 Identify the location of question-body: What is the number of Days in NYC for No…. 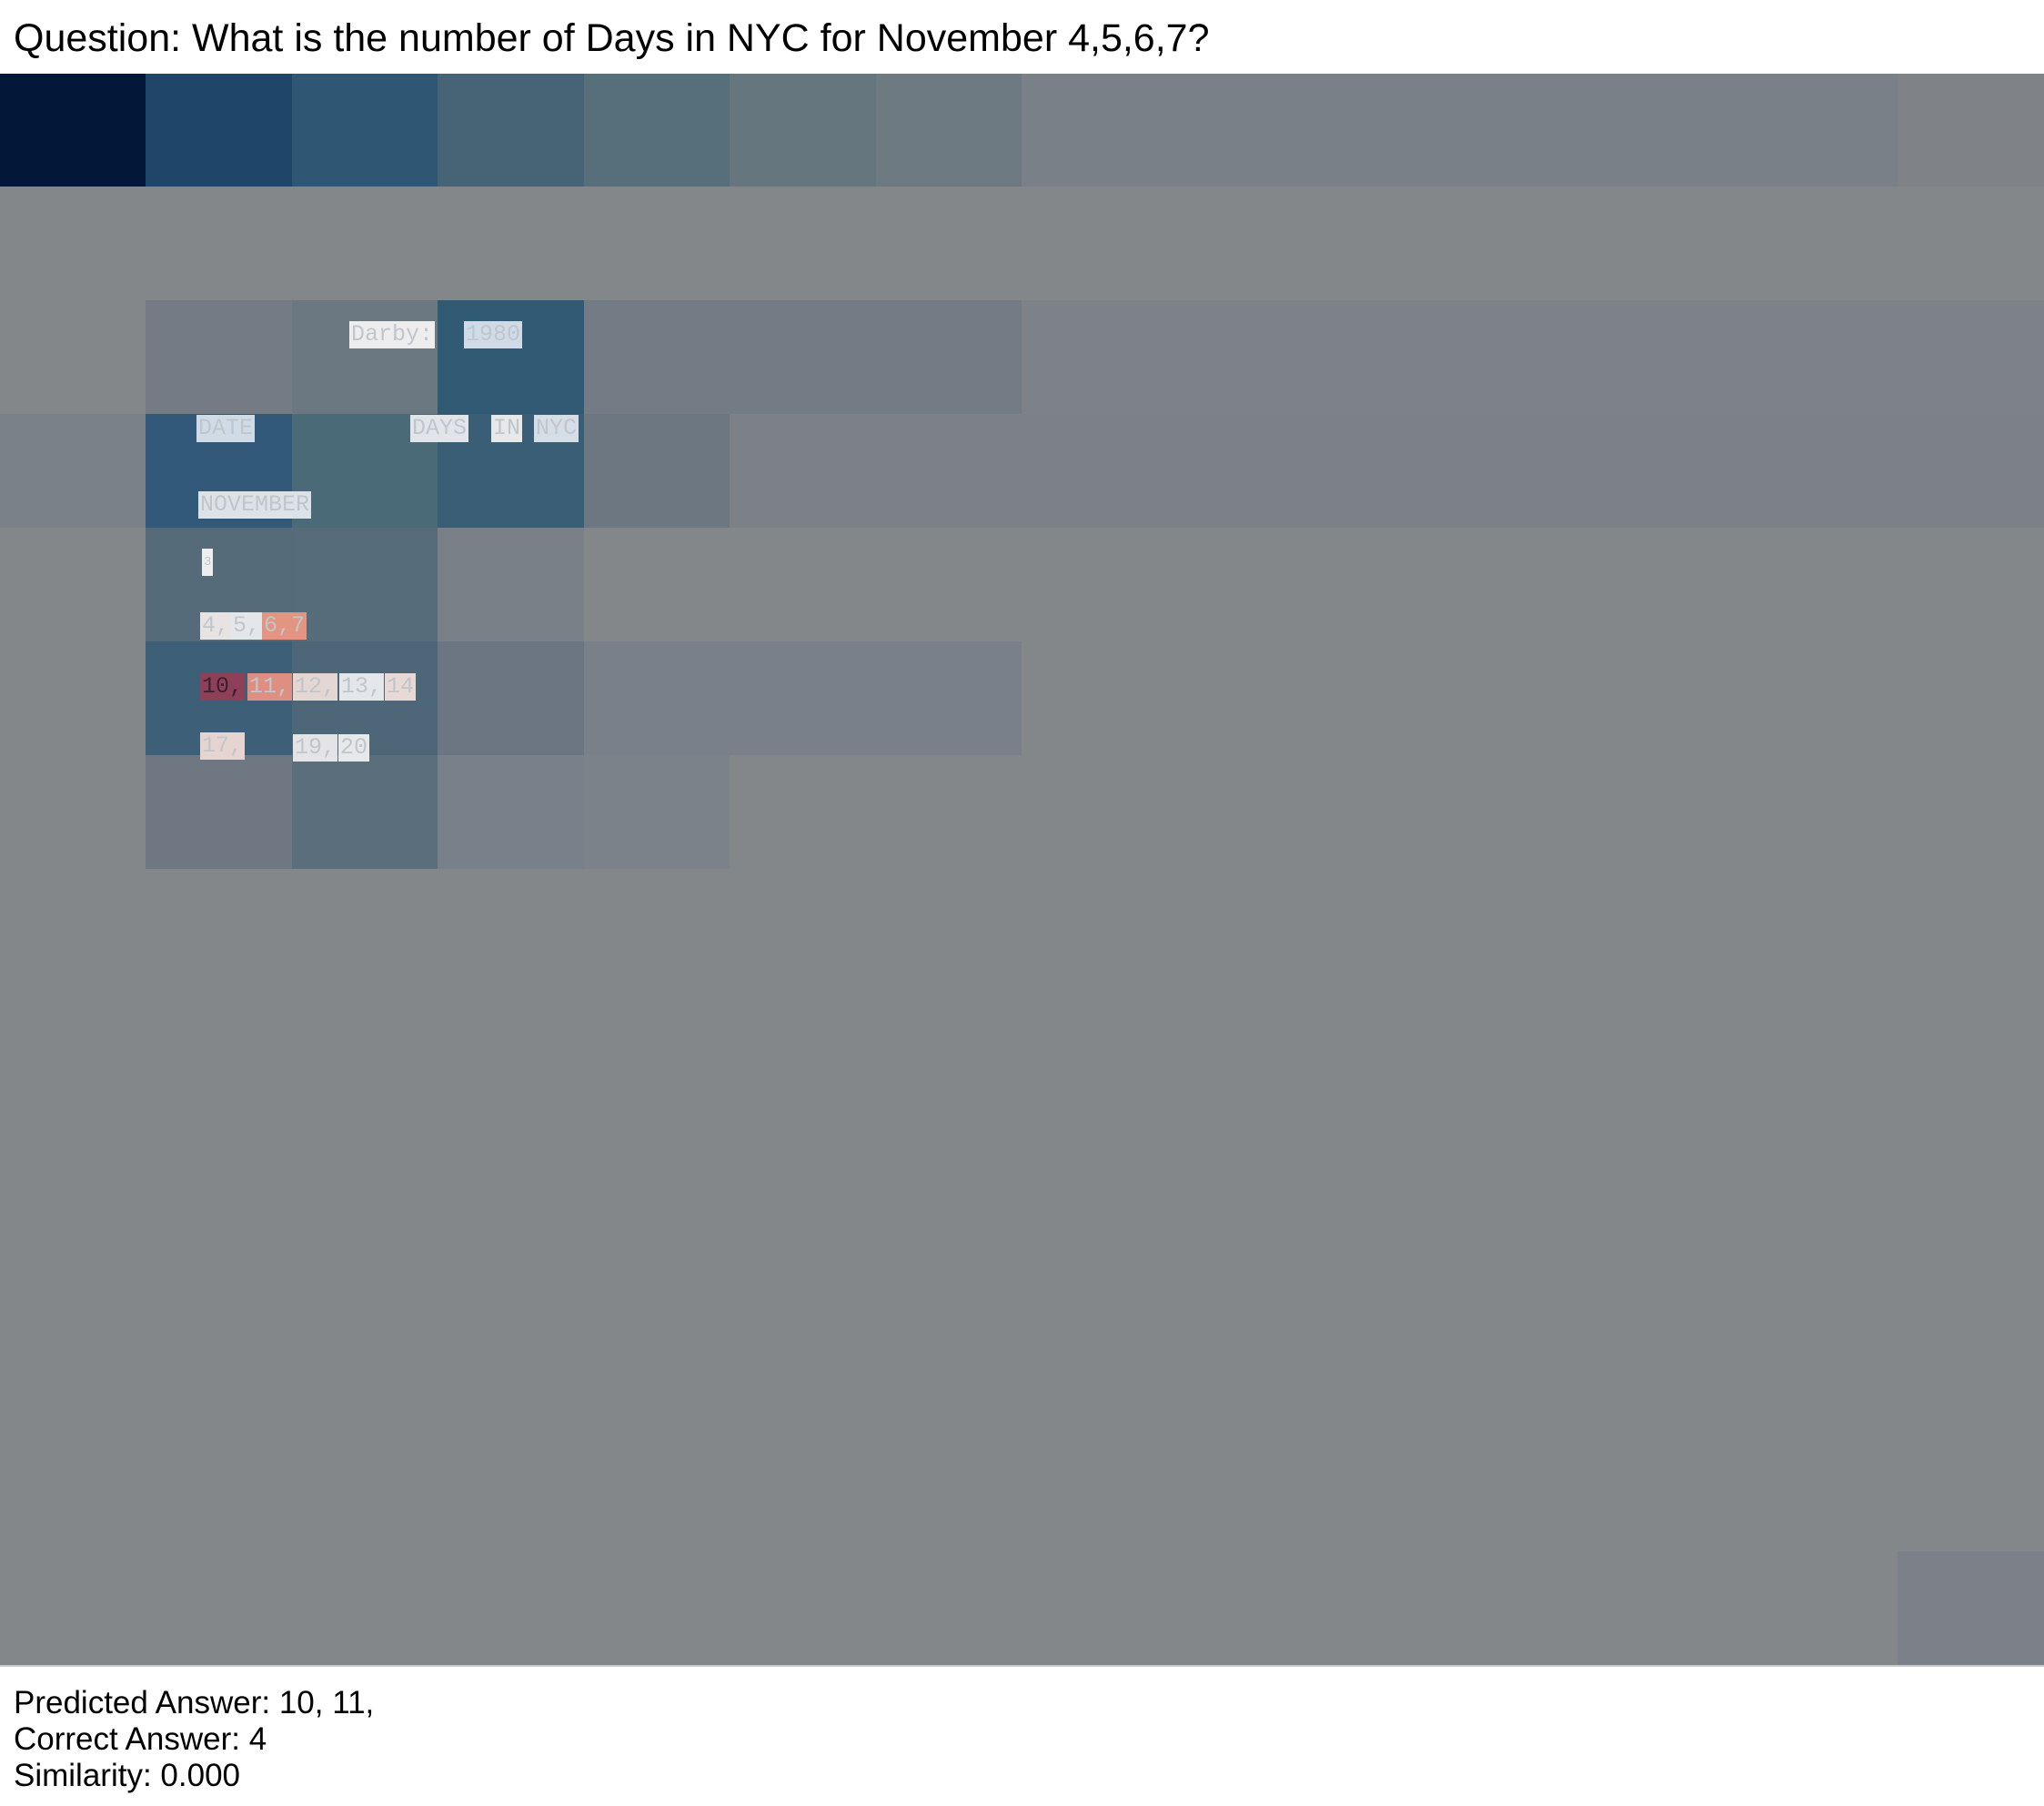
(701, 38).